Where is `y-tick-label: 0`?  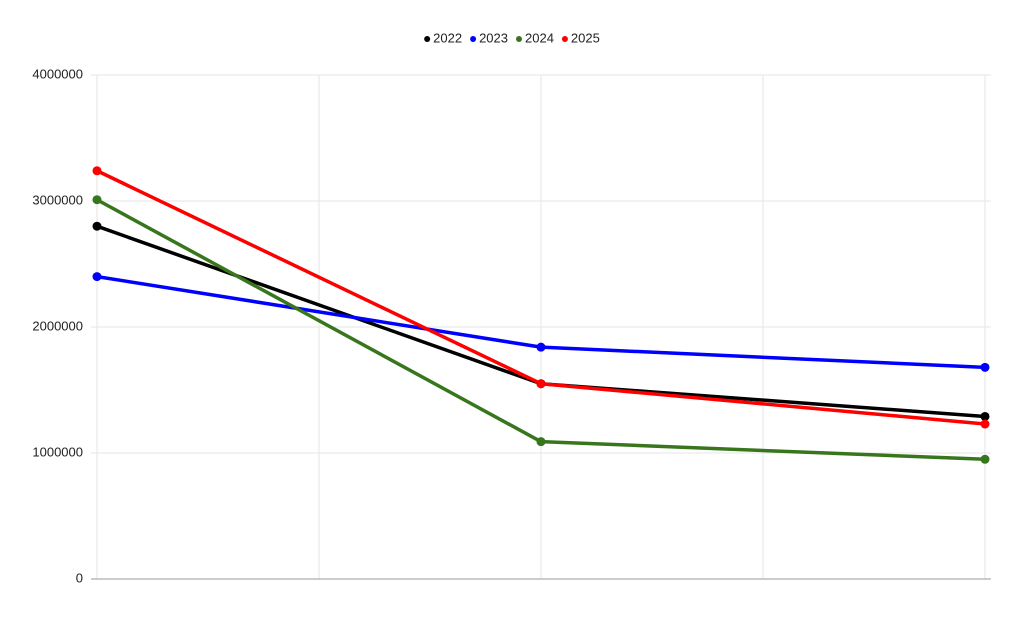 y-tick-label: 0 is located at coordinates (79, 577).